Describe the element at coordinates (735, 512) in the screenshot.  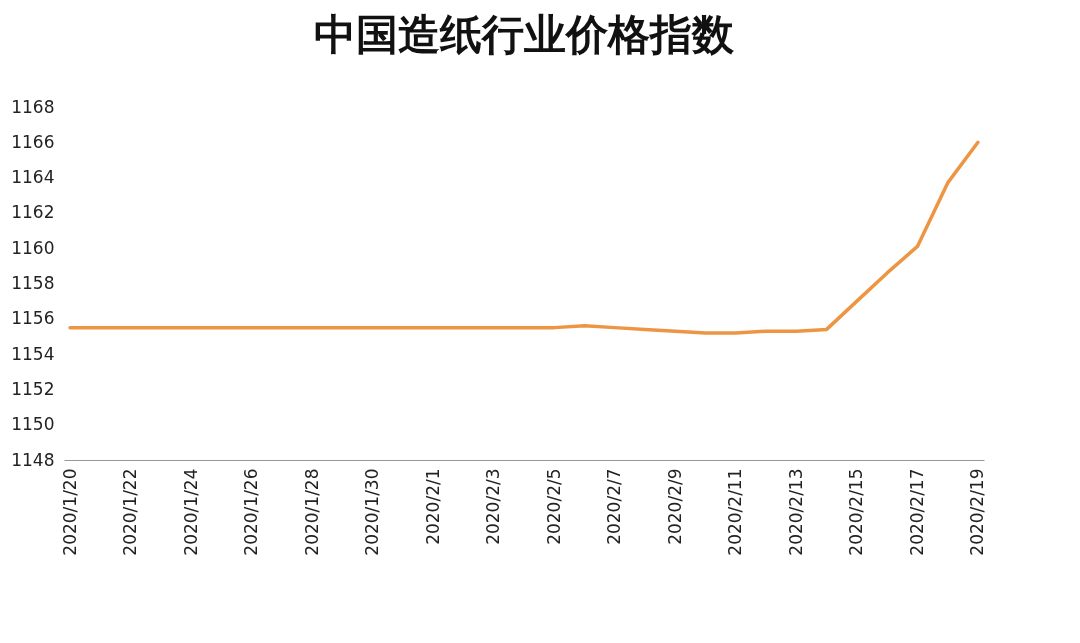
I see `x-tick-label: 2020/2/11` at that location.